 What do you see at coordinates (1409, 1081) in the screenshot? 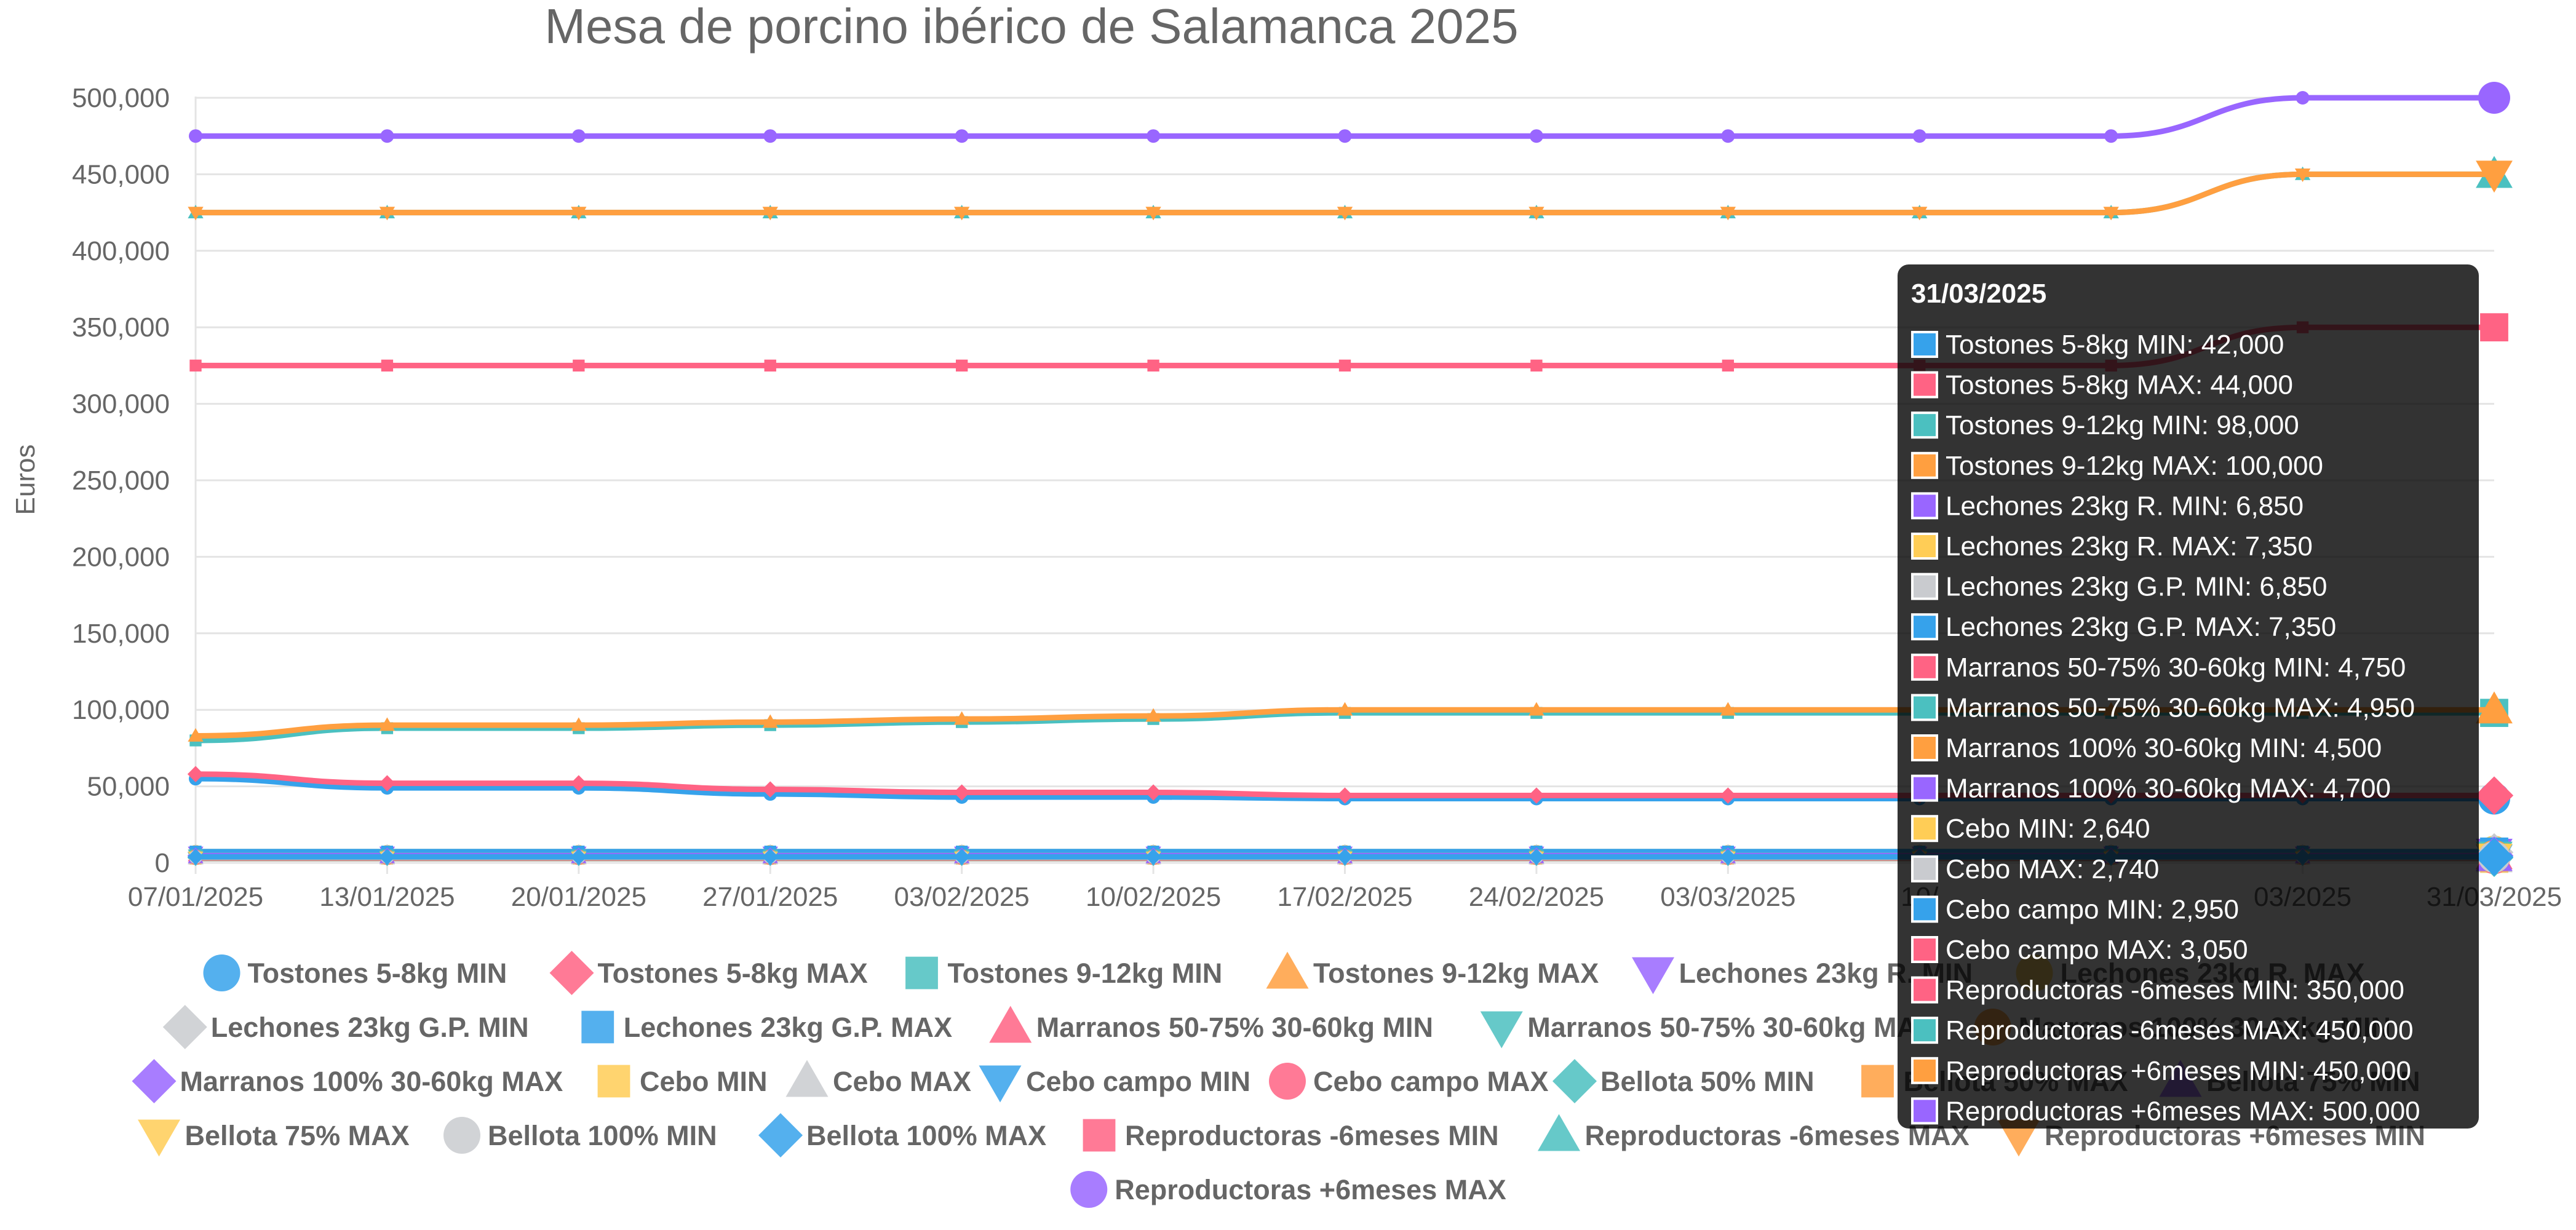
I see `legend-item-cebo-campo-max: Cebo campo MAX` at bounding box center [1409, 1081].